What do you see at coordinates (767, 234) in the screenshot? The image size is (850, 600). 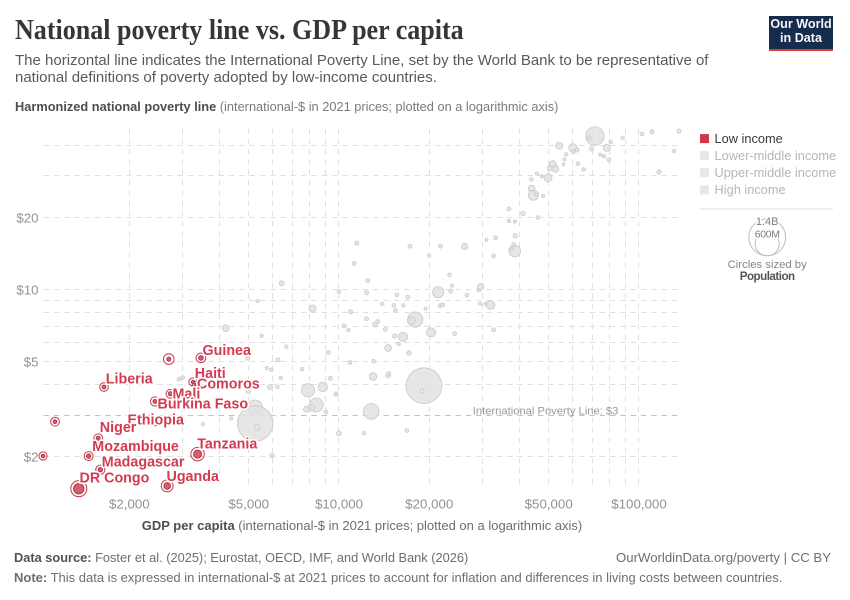 I see `svg-text: 600M` at bounding box center [767, 234].